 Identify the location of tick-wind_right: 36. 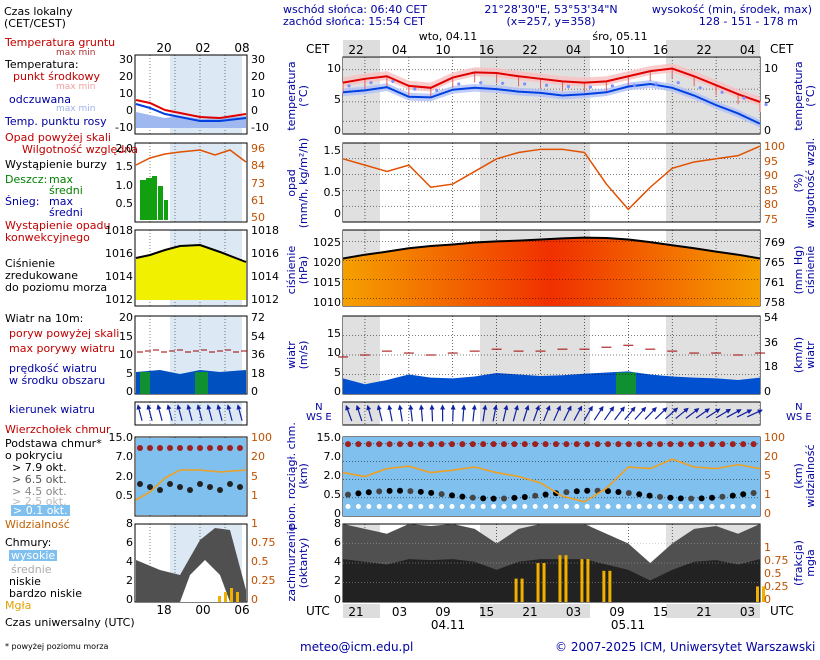
(771, 342).